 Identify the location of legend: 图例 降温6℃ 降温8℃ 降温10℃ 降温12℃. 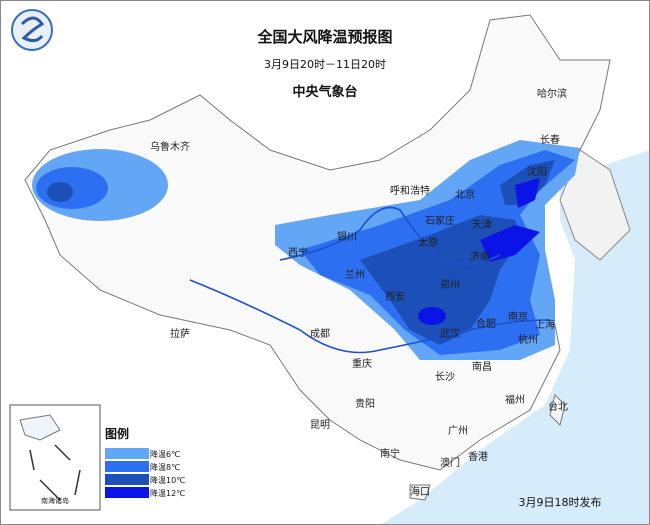
(145, 462).